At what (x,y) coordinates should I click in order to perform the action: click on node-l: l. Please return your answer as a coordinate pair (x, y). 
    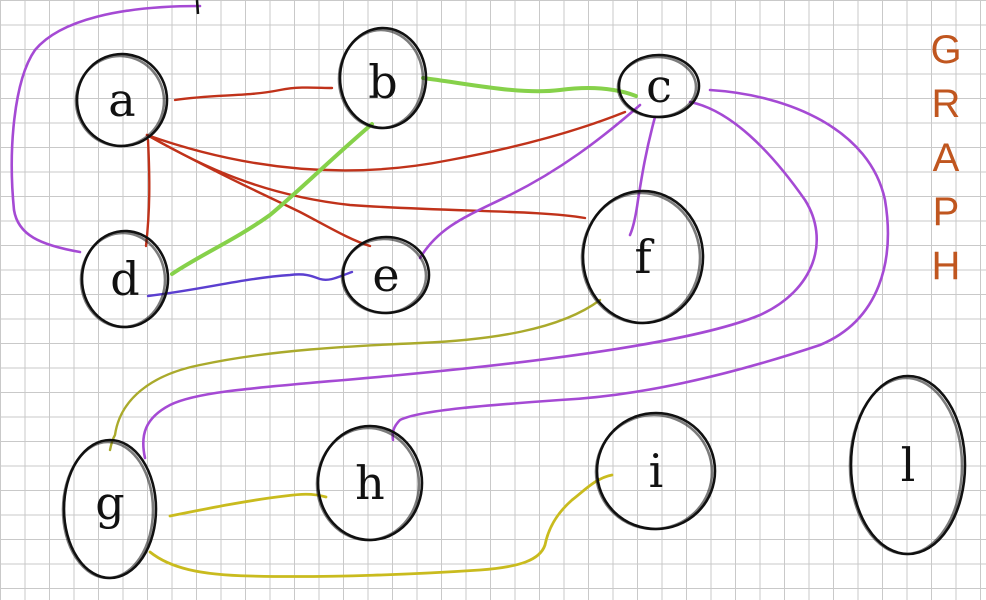
    Looking at the image, I should click on (907, 465).